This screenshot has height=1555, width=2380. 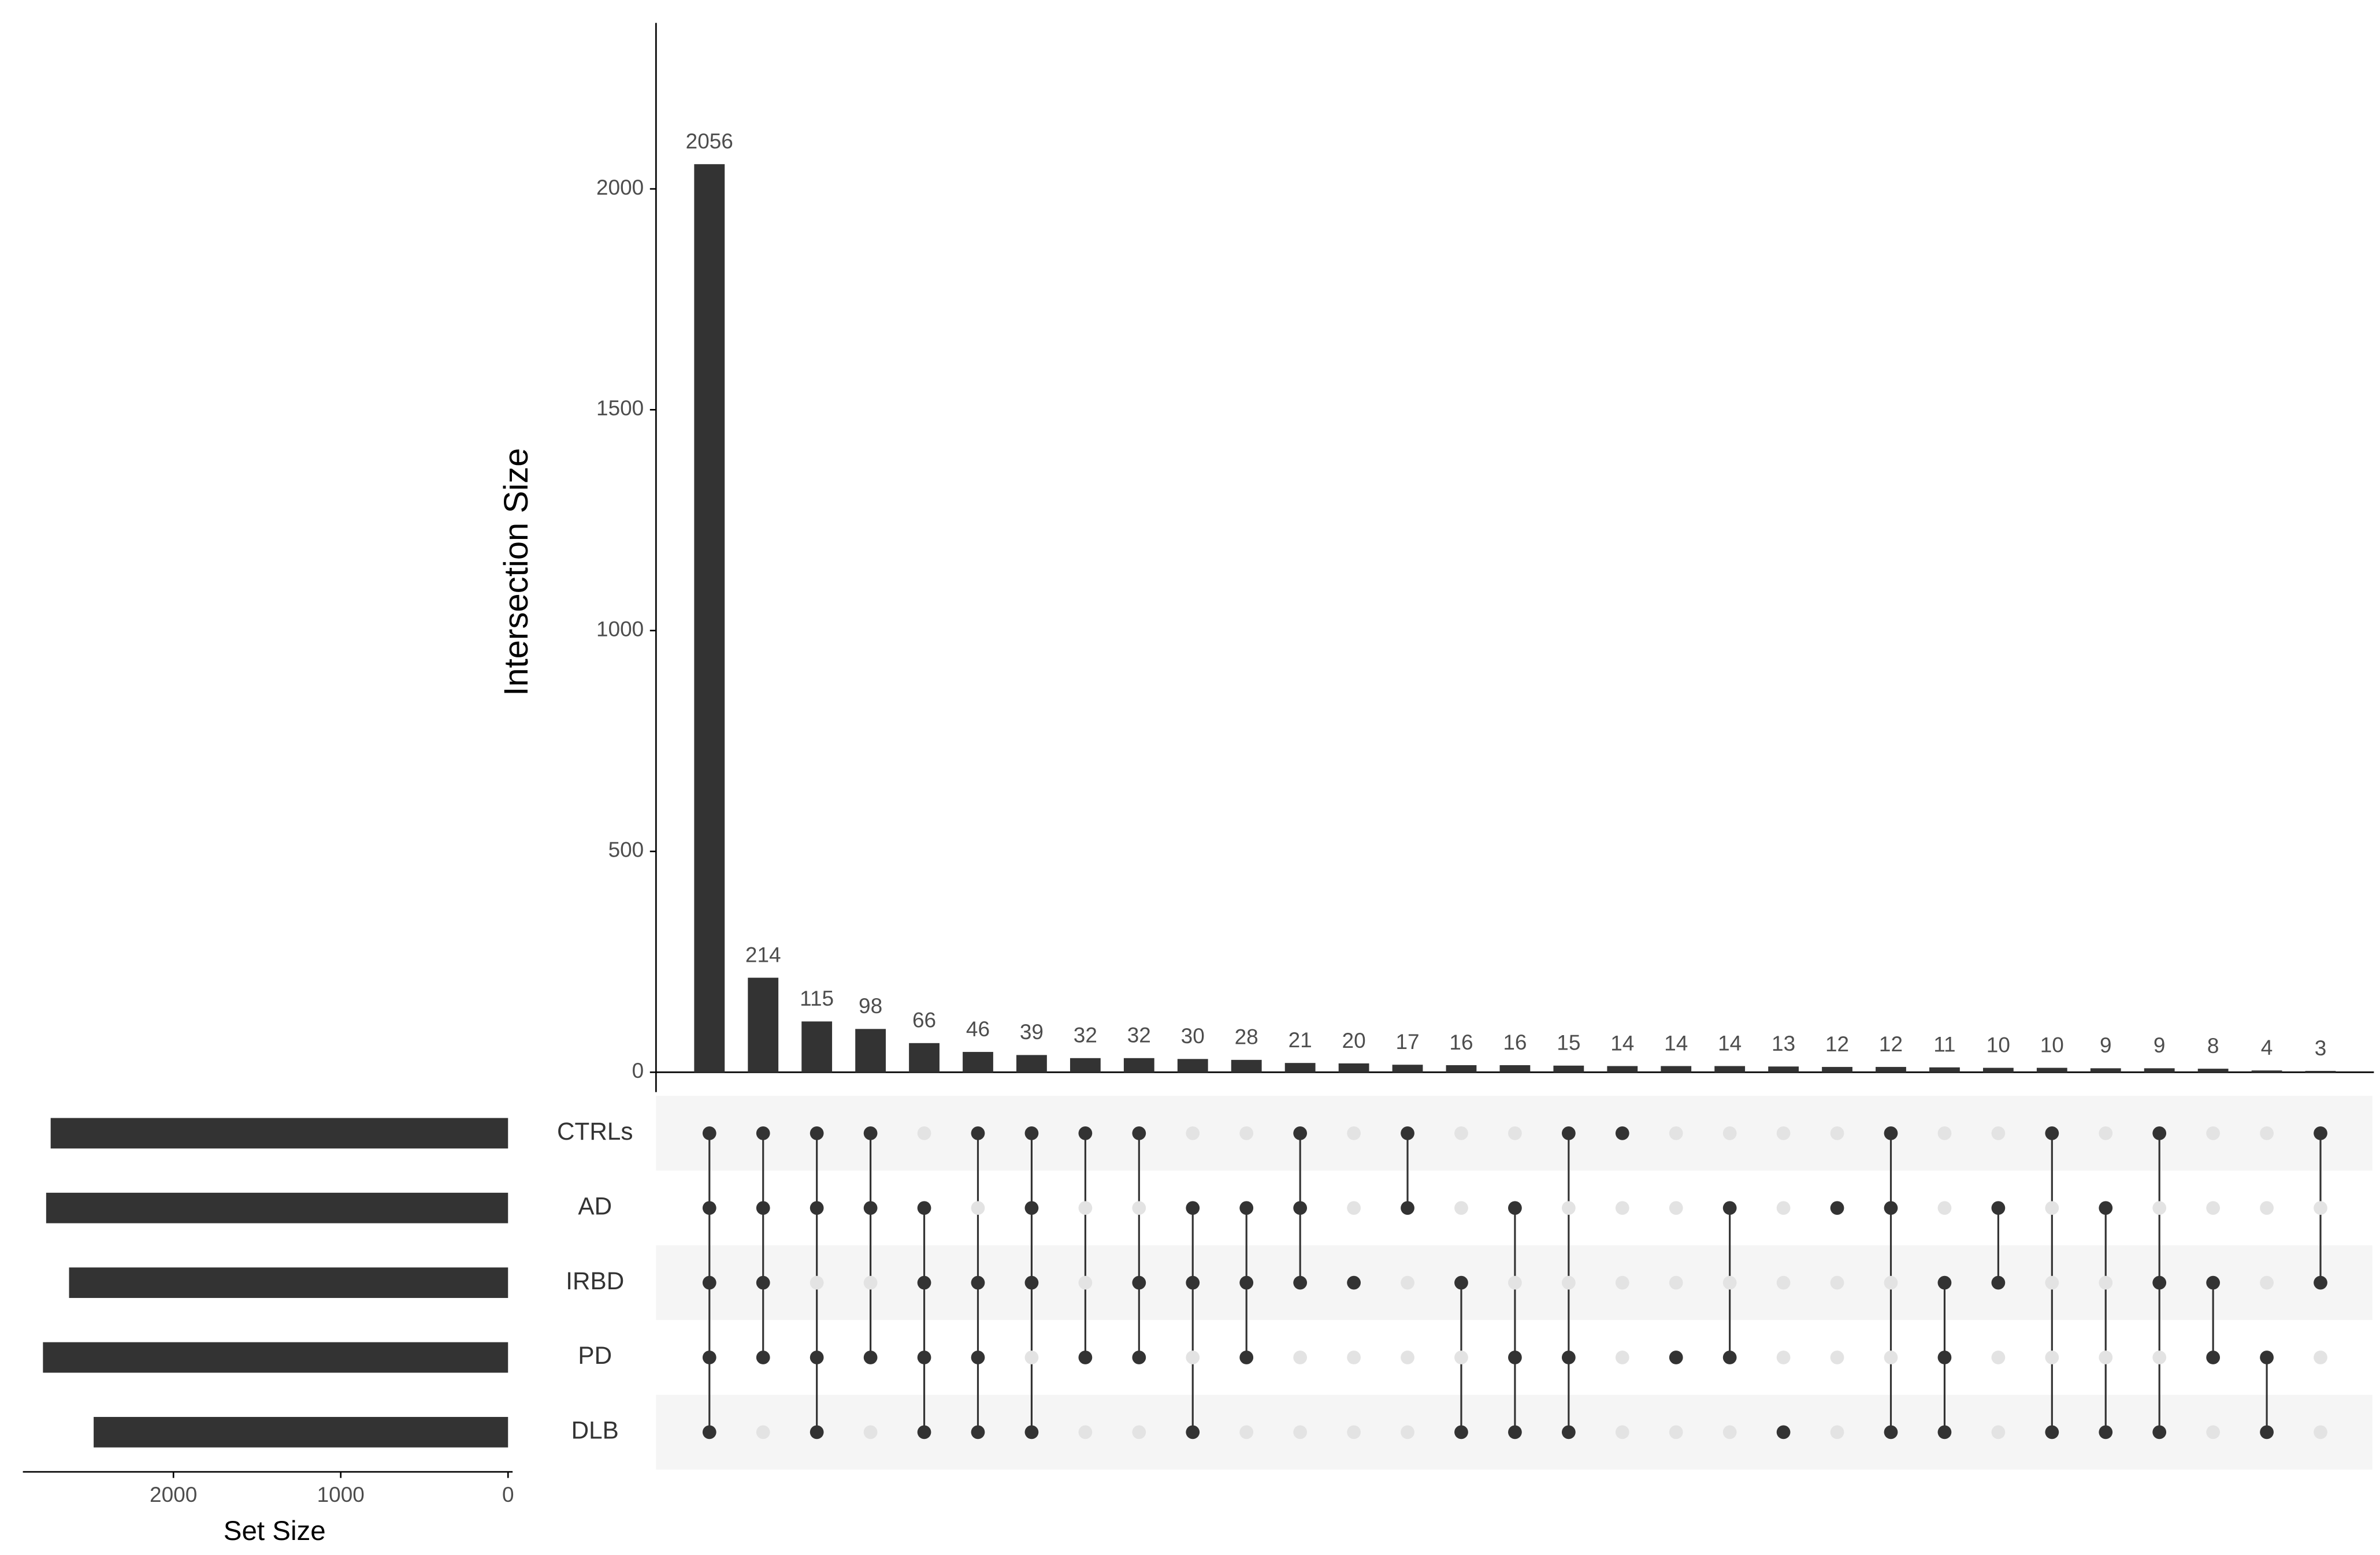 What do you see at coordinates (1085, 1035) in the screenshot?
I see `bar-label: 32` at bounding box center [1085, 1035].